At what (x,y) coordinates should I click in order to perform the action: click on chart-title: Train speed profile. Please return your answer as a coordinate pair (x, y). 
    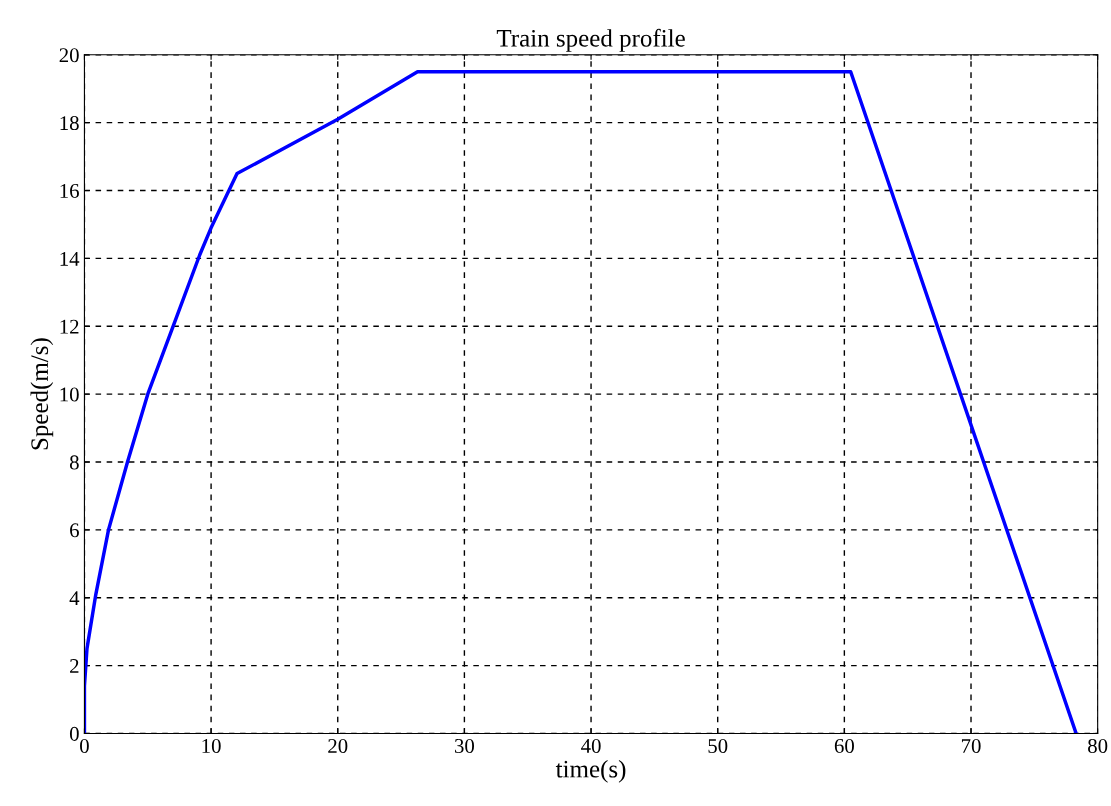
    Looking at the image, I should click on (590, 40).